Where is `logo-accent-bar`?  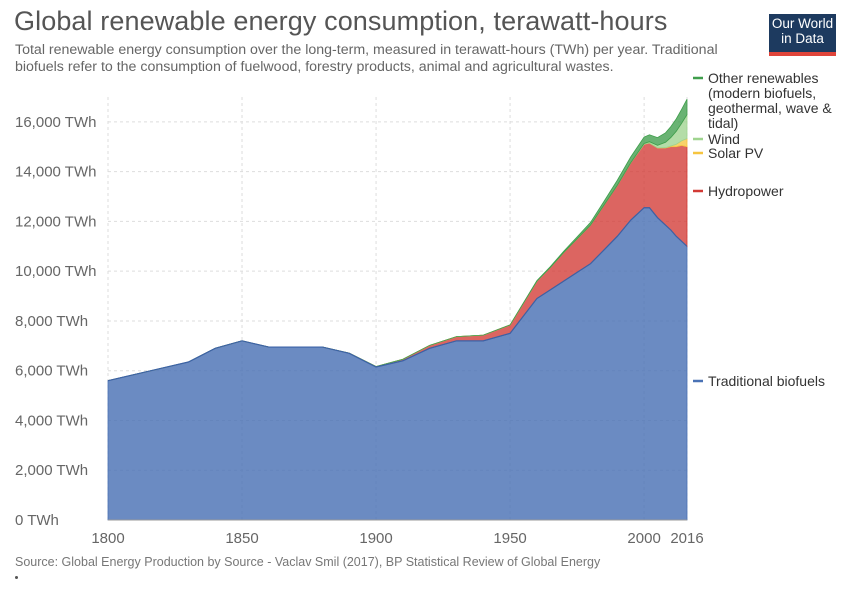 logo-accent-bar is located at coordinates (802, 54).